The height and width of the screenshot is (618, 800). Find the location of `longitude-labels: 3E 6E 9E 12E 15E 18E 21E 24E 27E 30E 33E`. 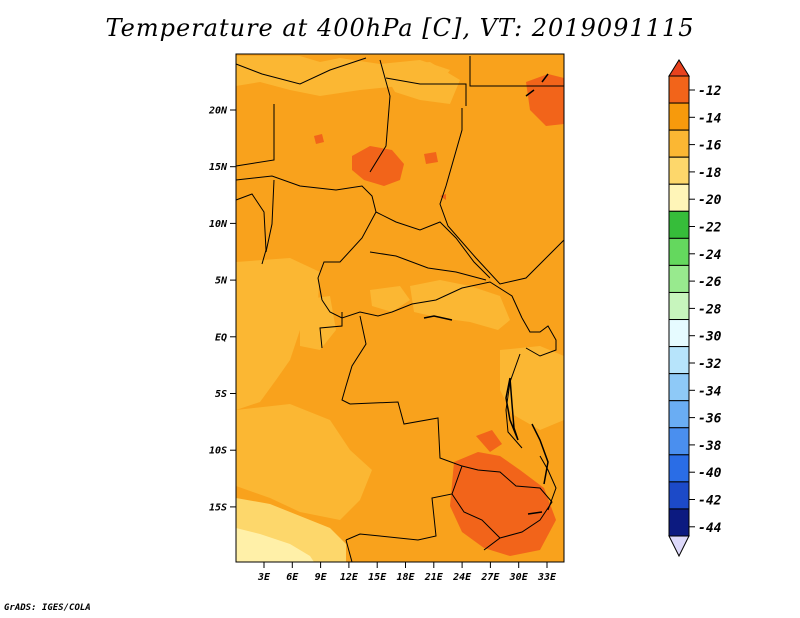

longitude-labels: 3E 6E 9E 12E 15E 18E 21E 24E 27E 30E 33E is located at coordinates (407, 572).